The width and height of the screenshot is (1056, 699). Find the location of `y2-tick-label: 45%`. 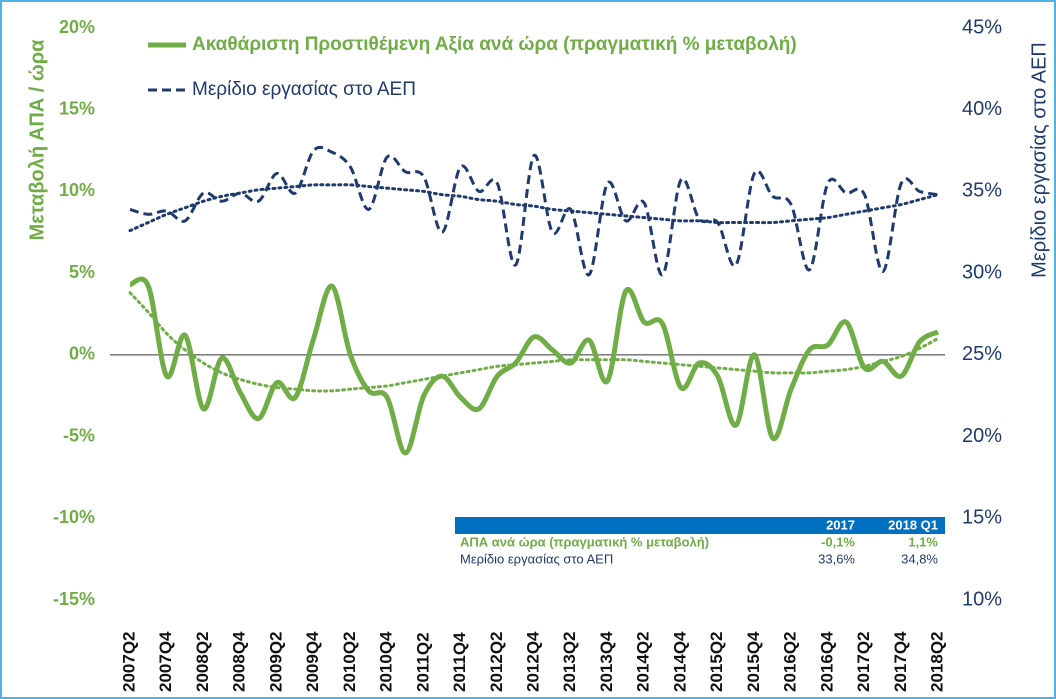

y2-tick-label: 45% is located at coordinates (982, 27).